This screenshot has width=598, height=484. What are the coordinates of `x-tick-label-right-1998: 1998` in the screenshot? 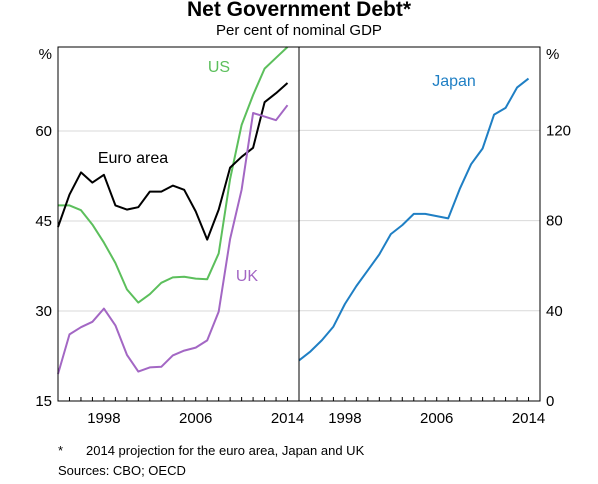 It's located at (344, 418).